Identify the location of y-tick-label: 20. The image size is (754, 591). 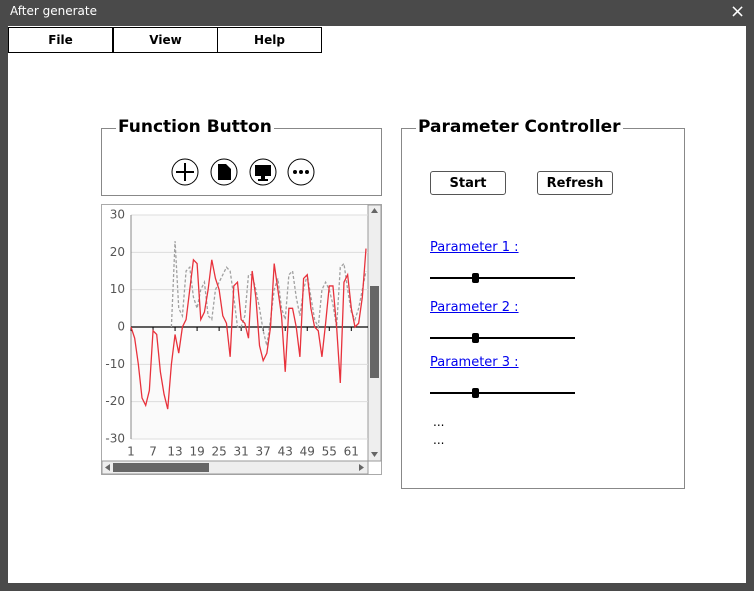
(117, 252).